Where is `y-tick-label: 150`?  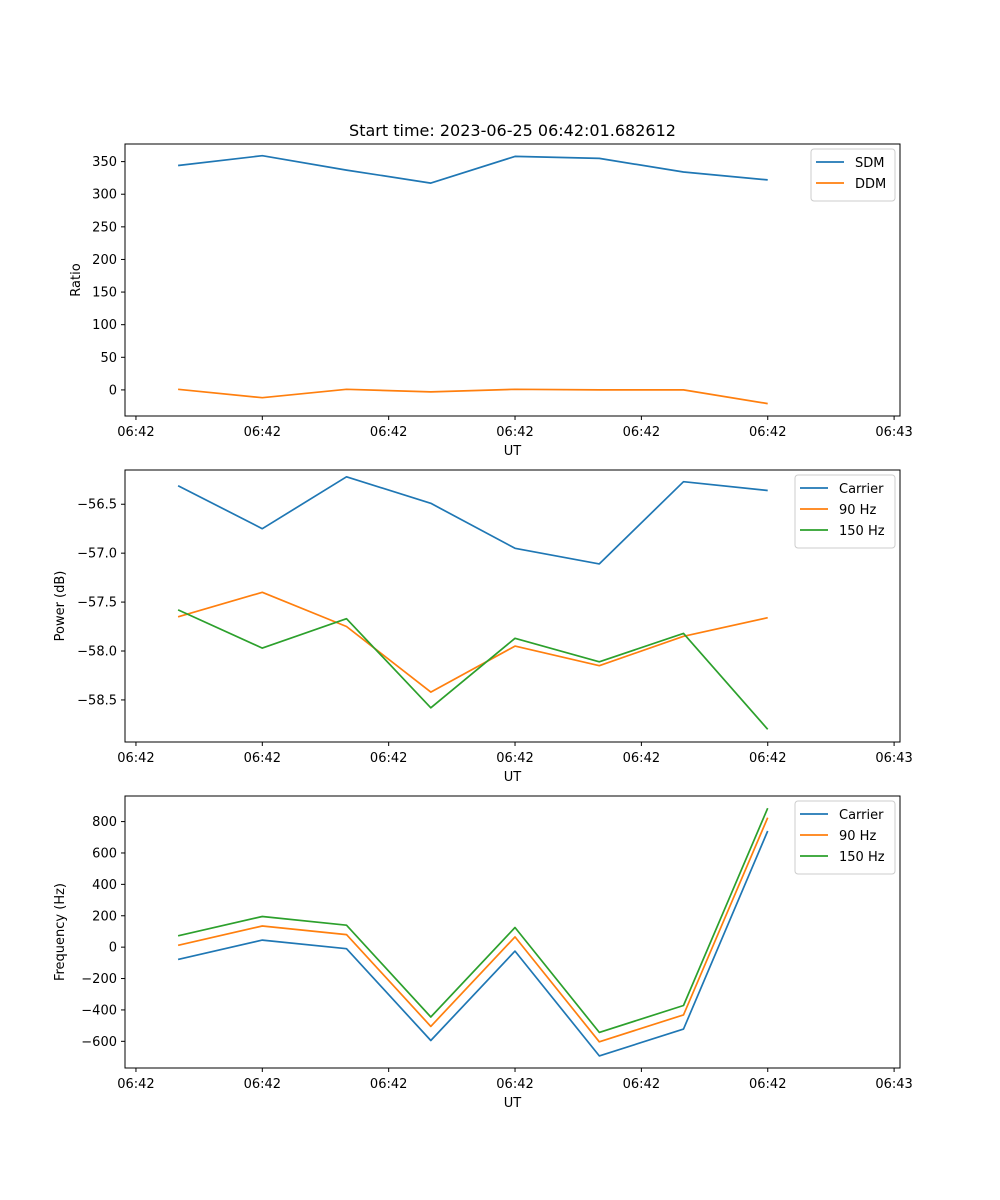 y-tick-label: 150 is located at coordinates (104, 293).